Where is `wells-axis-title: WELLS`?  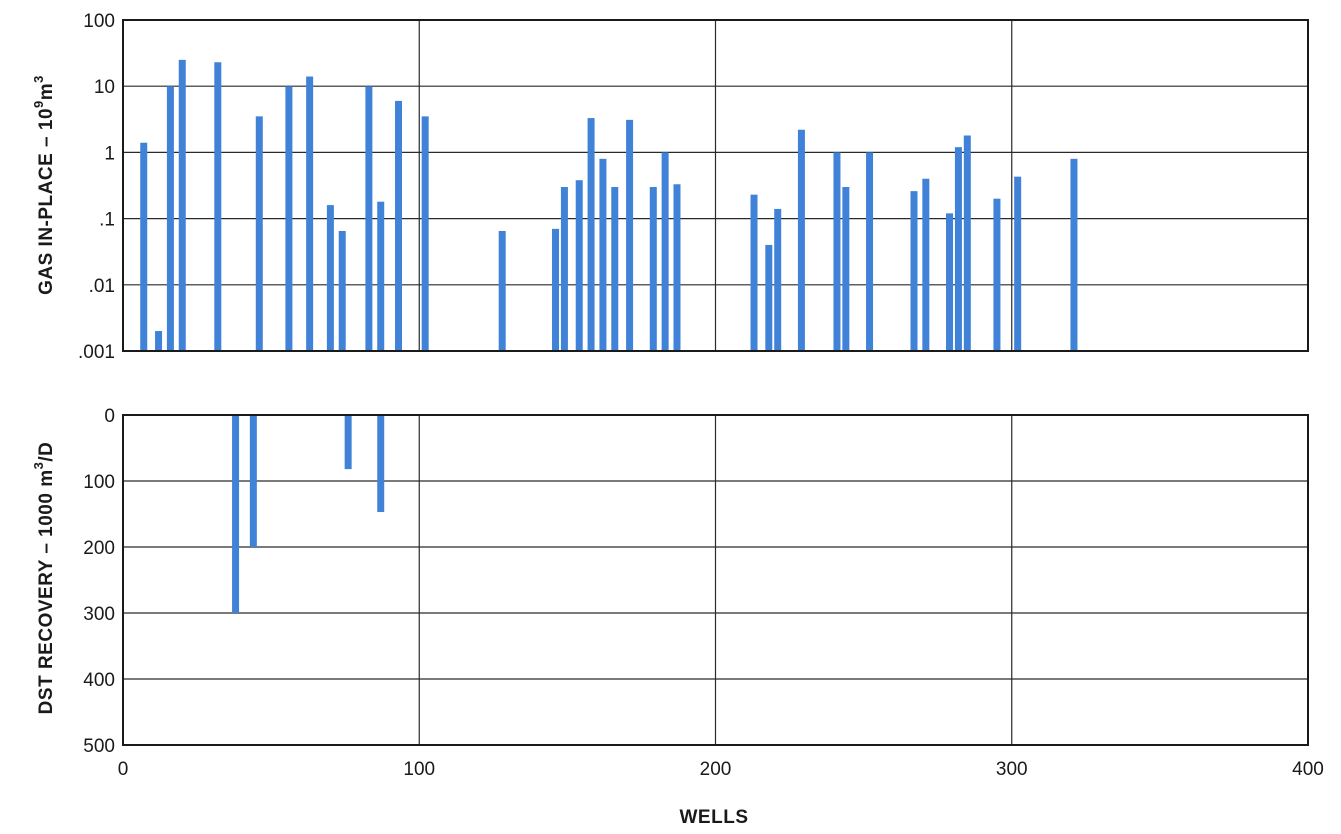 wells-axis-title: WELLS is located at coordinates (714, 817).